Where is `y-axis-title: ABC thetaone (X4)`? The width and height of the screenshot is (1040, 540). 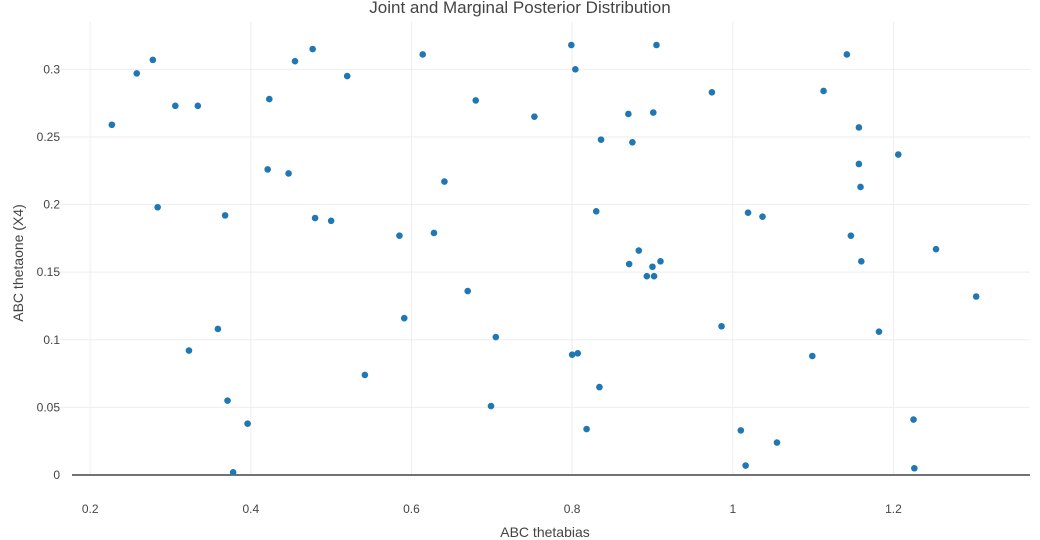 y-axis-title: ABC thetaone (X4) is located at coordinates (18, 263).